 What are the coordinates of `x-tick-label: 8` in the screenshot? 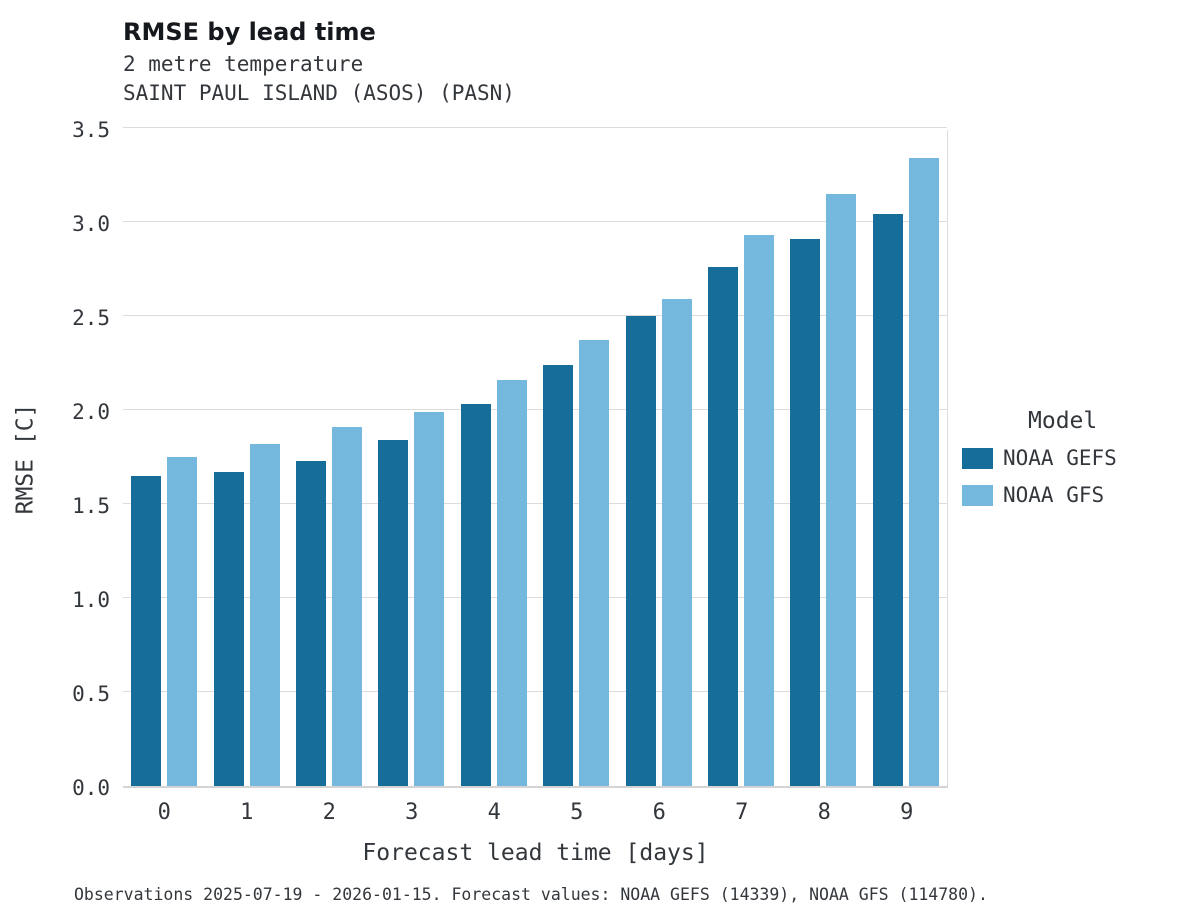 It's located at (824, 812).